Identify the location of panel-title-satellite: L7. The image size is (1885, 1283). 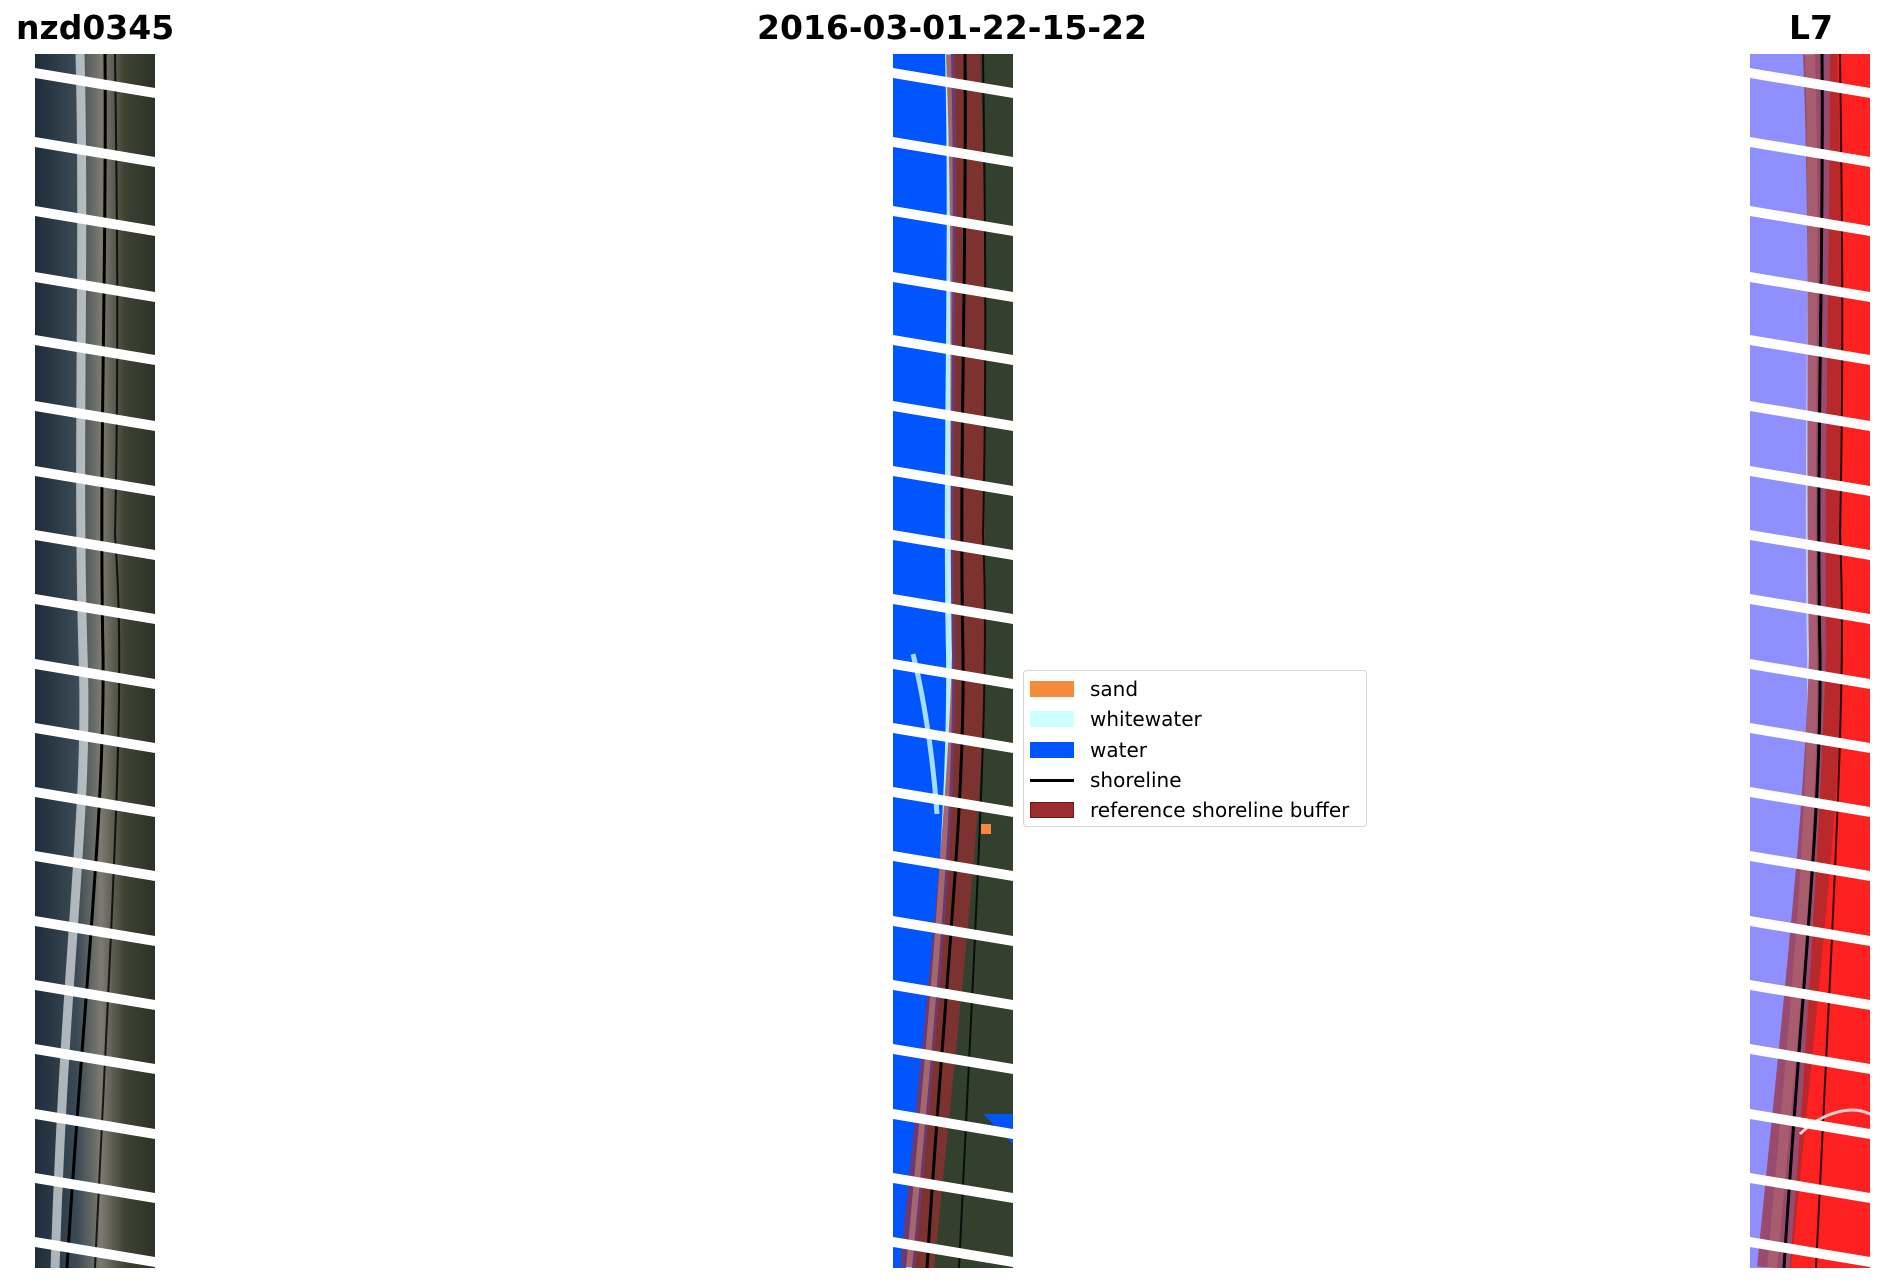
(1811, 27).